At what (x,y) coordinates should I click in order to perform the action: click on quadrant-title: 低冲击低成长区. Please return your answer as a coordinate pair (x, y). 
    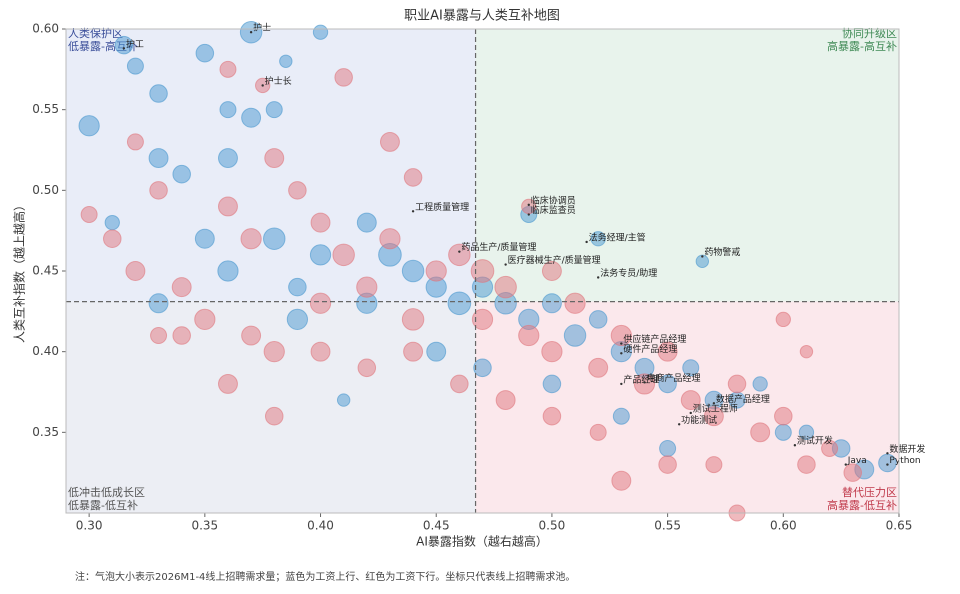
    Looking at the image, I should click on (106, 492).